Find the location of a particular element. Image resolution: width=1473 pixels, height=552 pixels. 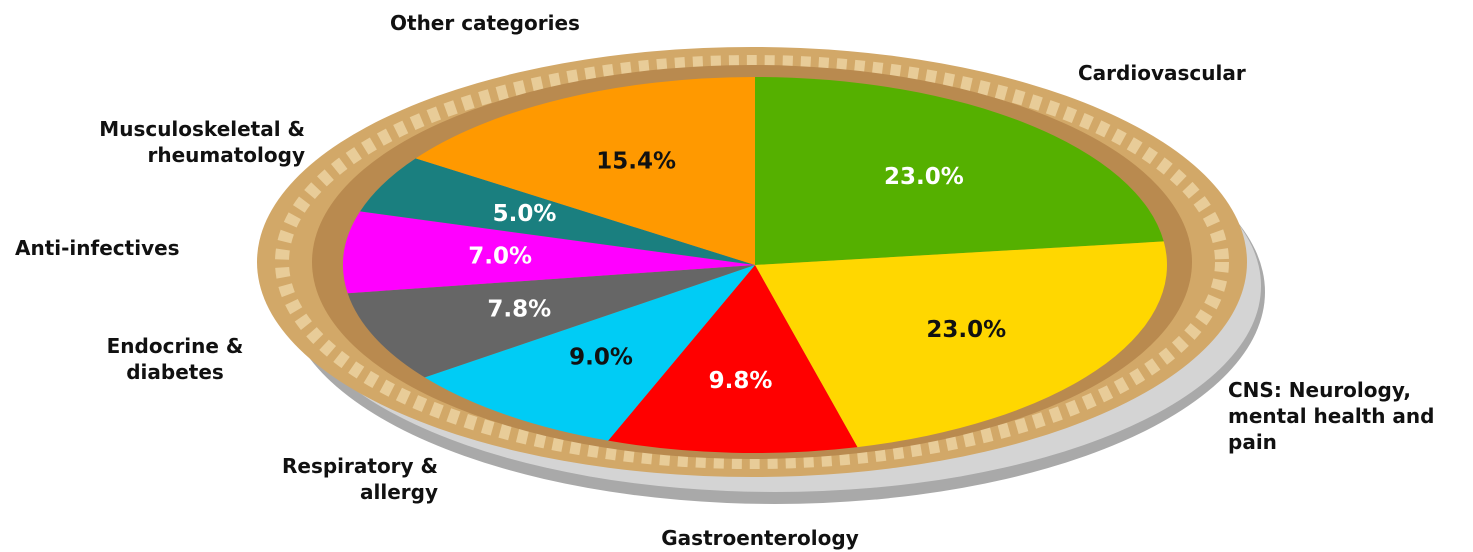

category-label: Respiratory & allergy is located at coordinates (359, 479).